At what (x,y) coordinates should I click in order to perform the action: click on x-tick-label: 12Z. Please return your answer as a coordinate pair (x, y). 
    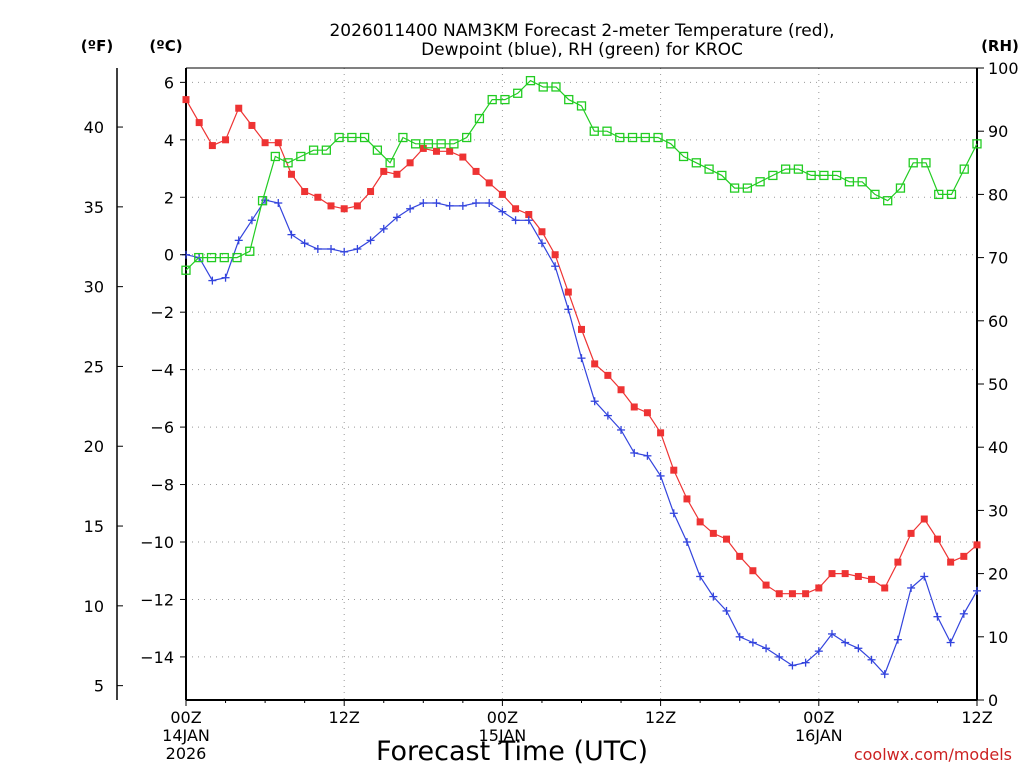
    Looking at the image, I should click on (660, 717).